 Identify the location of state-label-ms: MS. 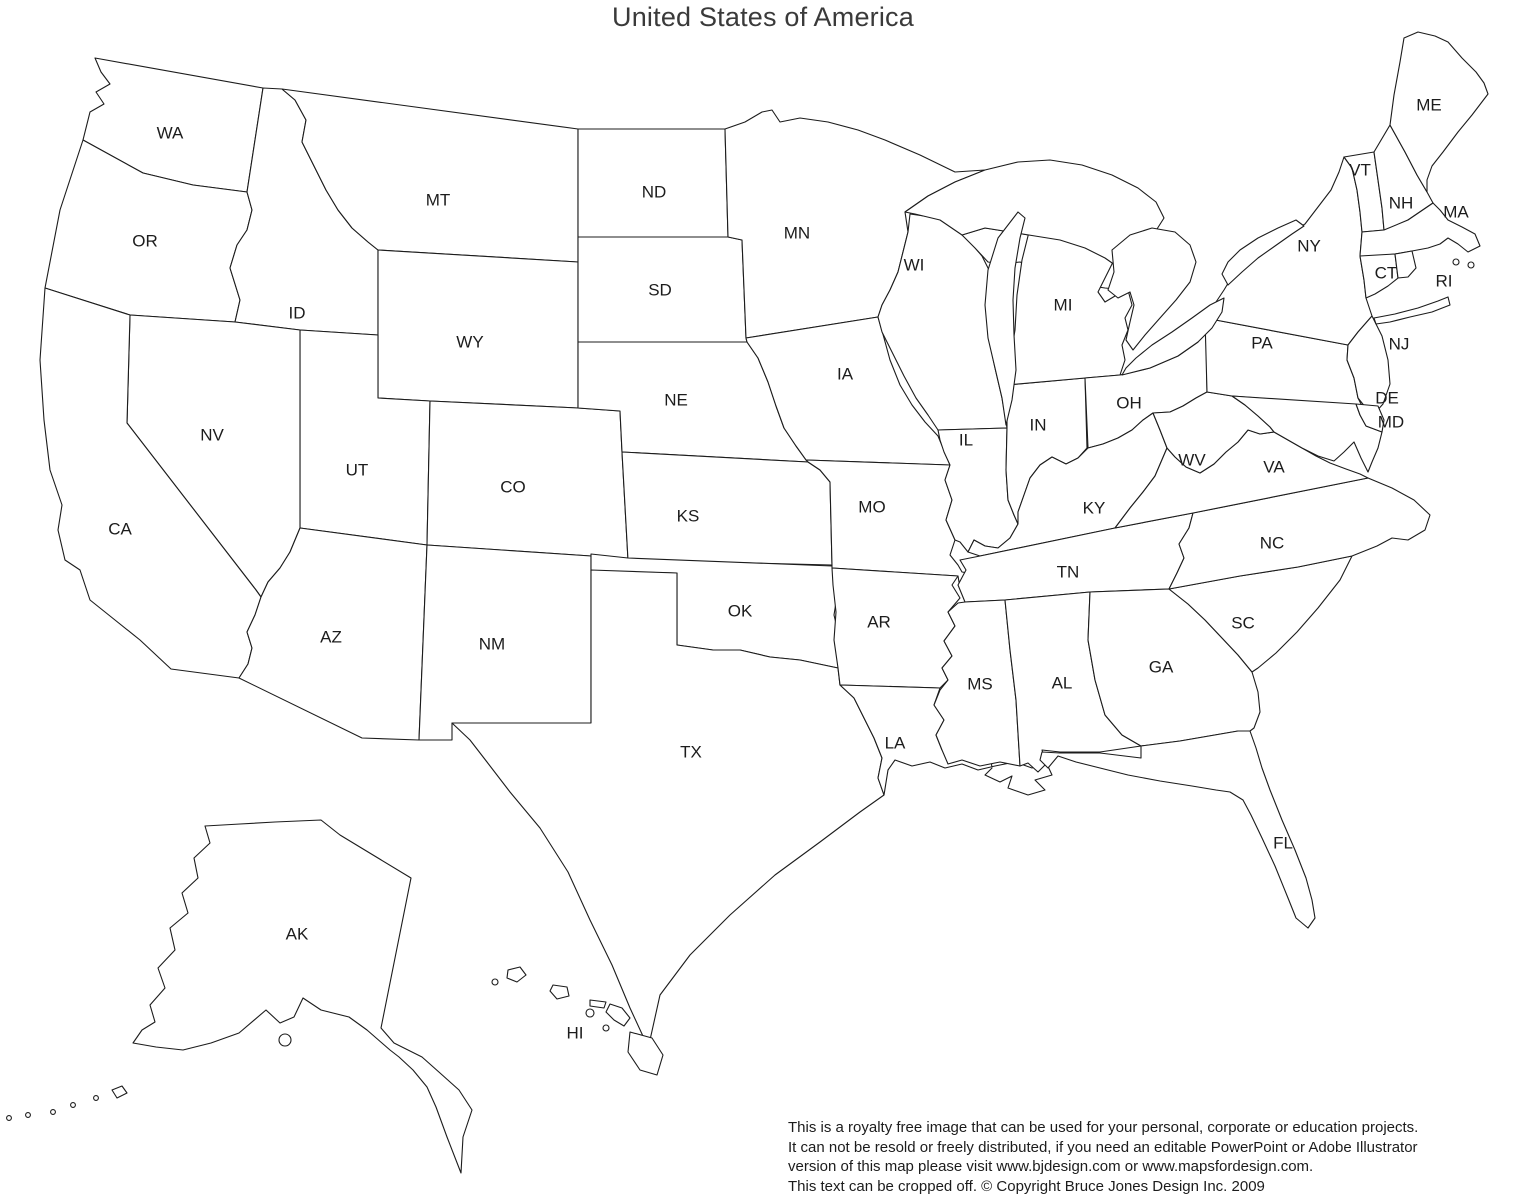
(980, 684).